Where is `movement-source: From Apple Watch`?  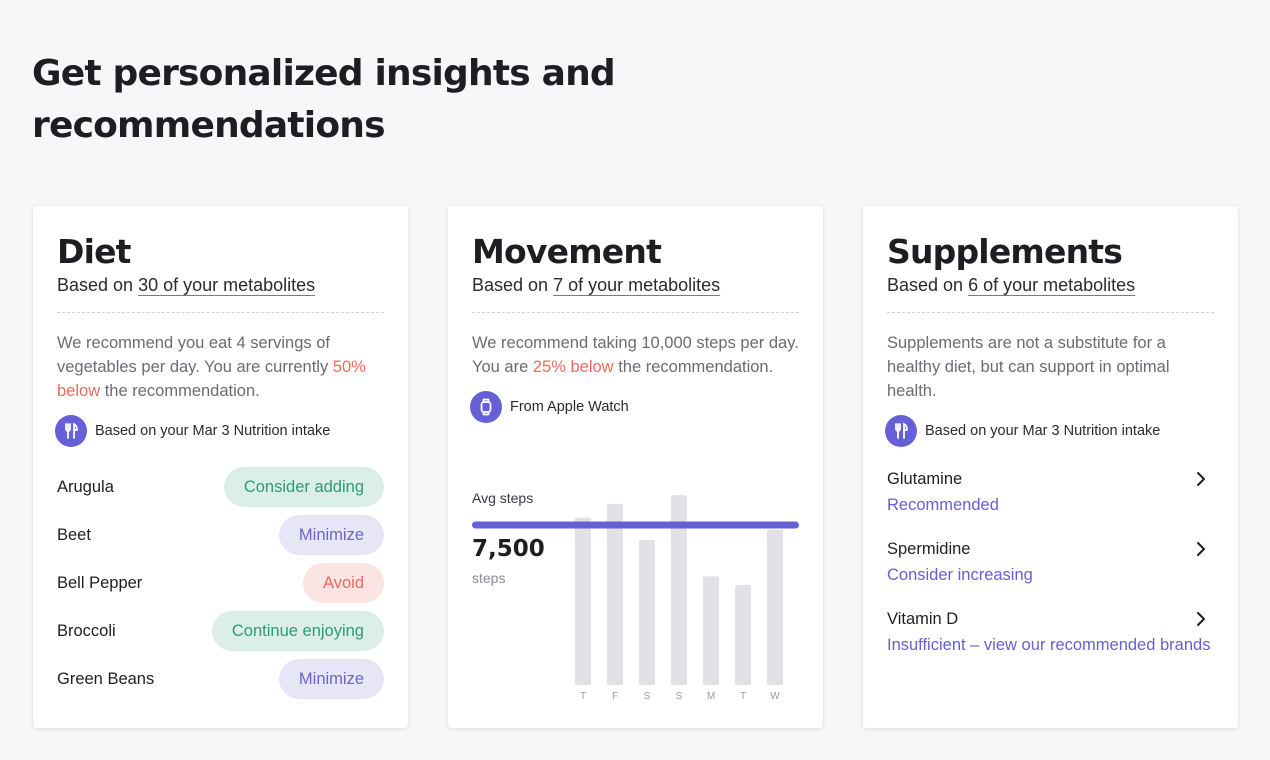
movement-source: From Apple Watch is located at coordinates (634, 407).